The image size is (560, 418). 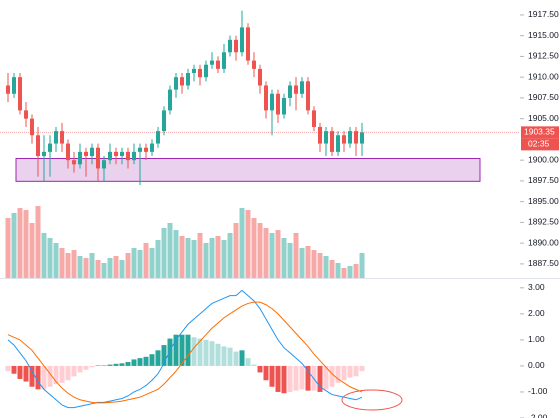 I want to click on y-tick-label: 1892.50, so click(x=543, y=222).